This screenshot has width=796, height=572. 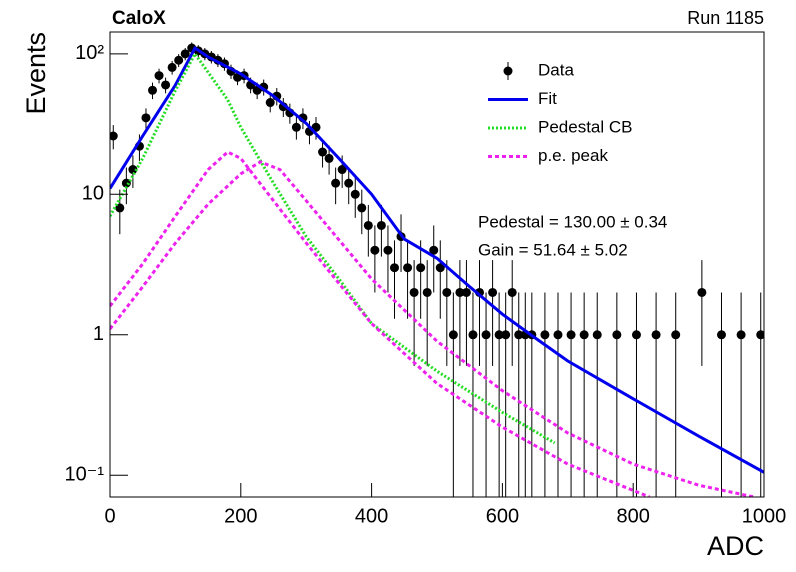 What do you see at coordinates (585, 126) in the screenshot?
I see `legend-label: Pedestal CB` at bounding box center [585, 126].